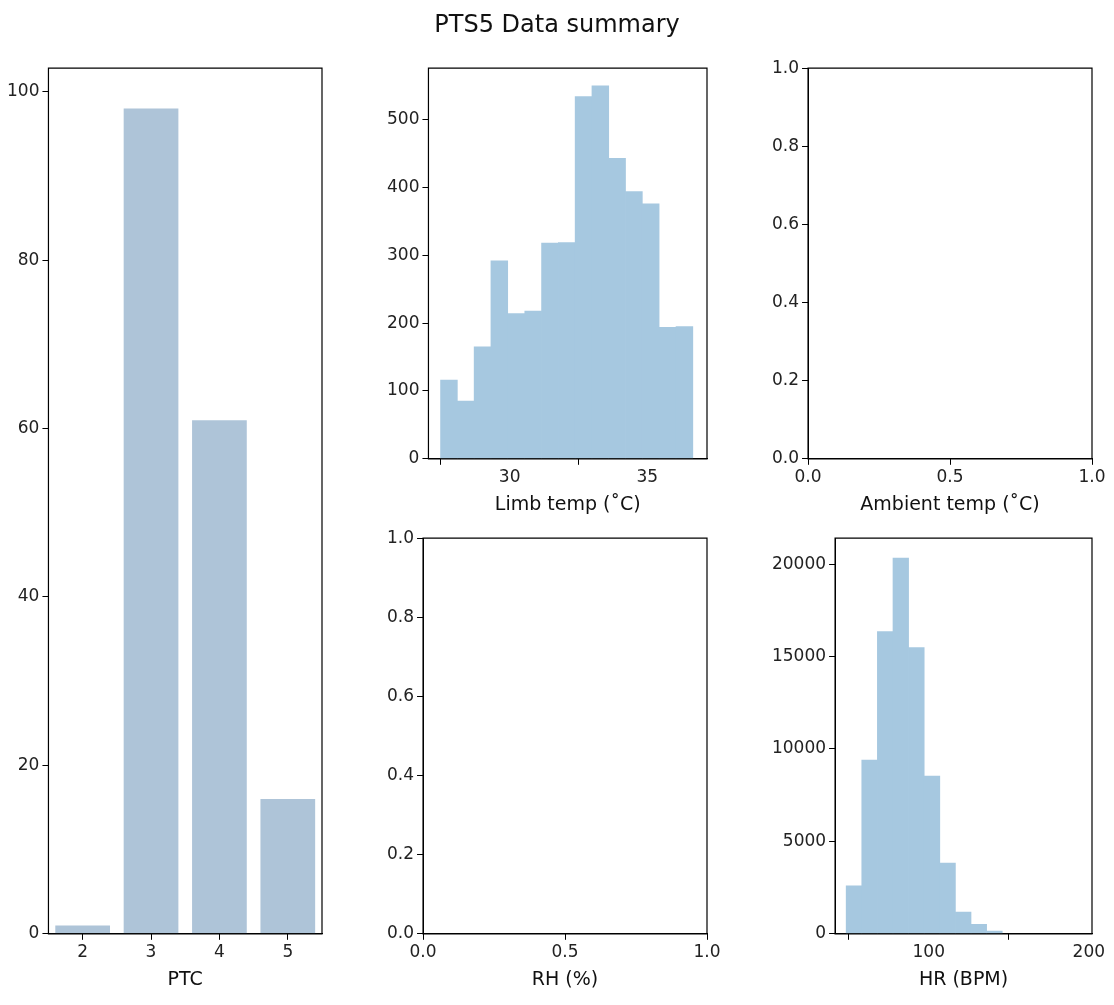 This screenshot has width=1114, height=1005. What do you see at coordinates (28, 763) in the screenshot?
I see `y-tick-label: 20` at bounding box center [28, 763].